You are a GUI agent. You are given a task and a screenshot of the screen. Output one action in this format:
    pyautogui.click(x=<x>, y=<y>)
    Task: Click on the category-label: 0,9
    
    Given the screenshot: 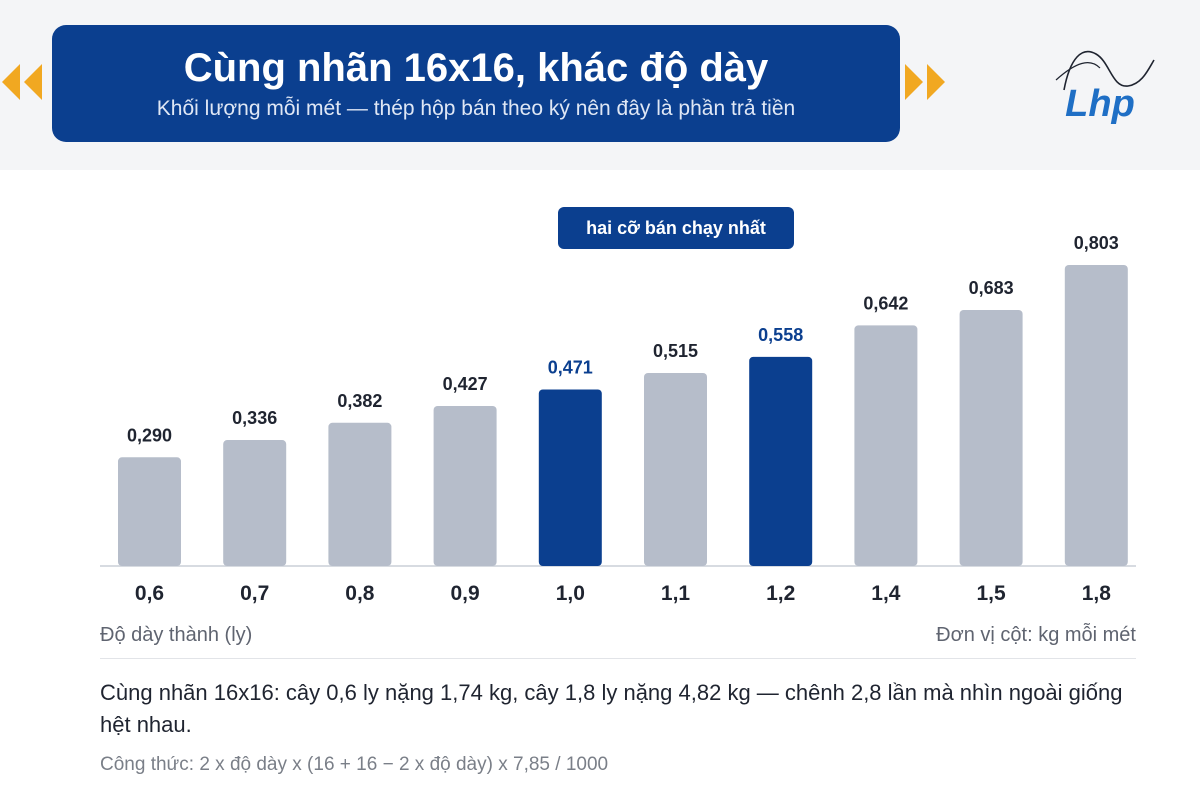 What is the action you would take?
    pyautogui.click(x=464, y=593)
    